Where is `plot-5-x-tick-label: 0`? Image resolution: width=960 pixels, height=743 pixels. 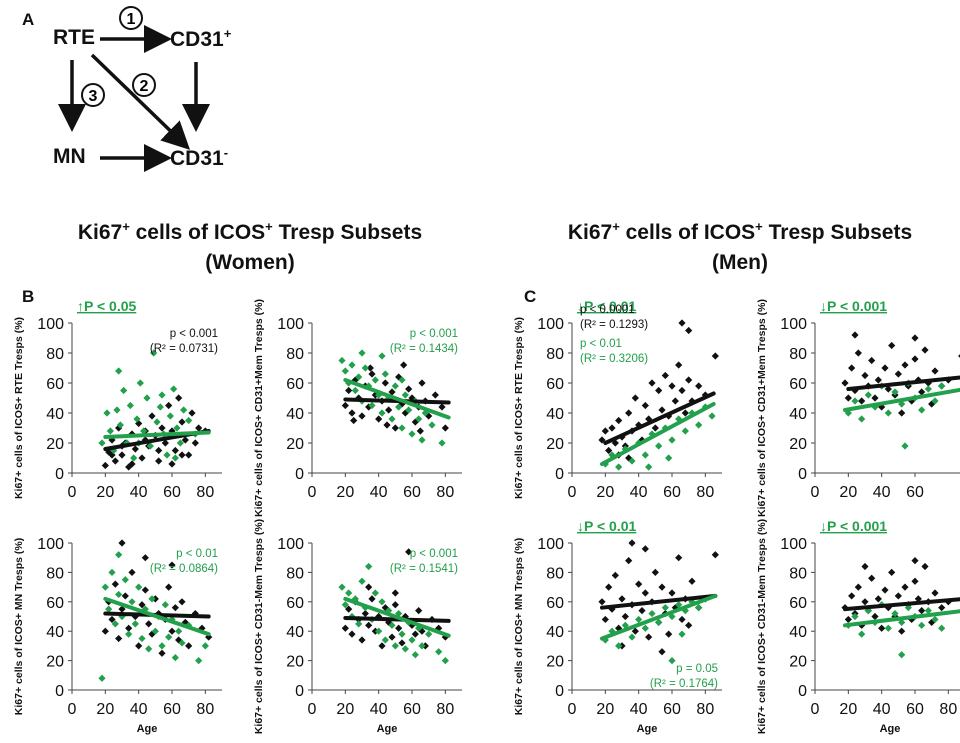 plot-5-x-tick-label: 0 is located at coordinates (572, 492).